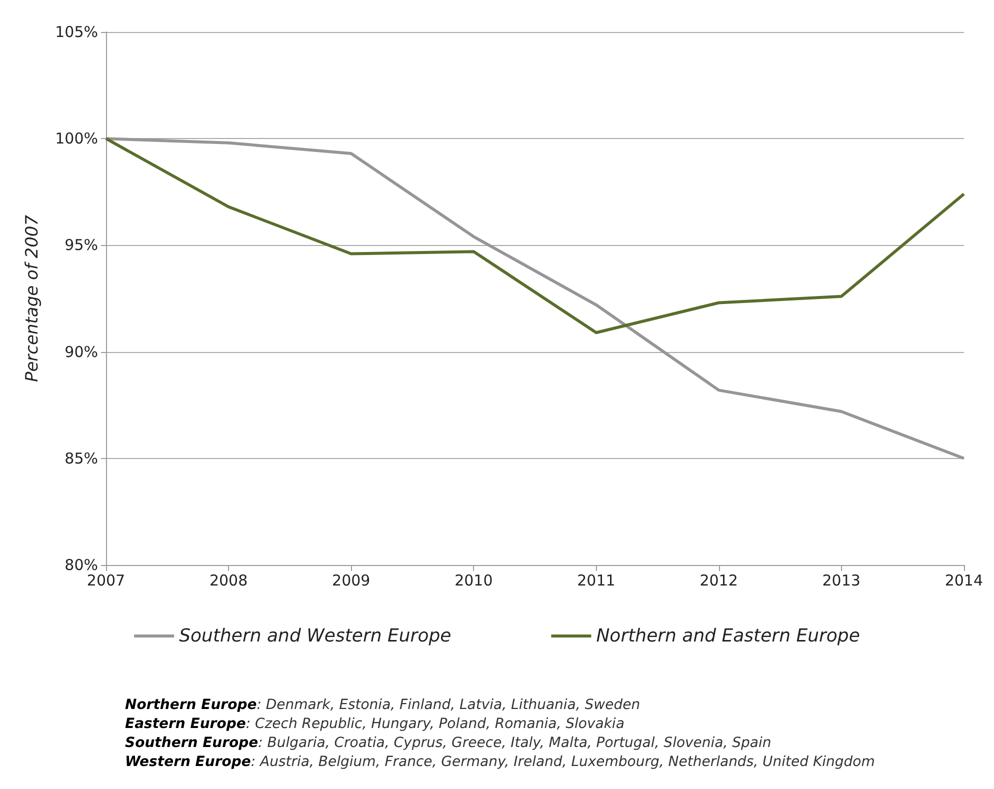 The height and width of the screenshot is (789, 994). Describe the element at coordinates (374, 724) in the screenshot. I see `text: Eastern Europe: Czech Republic, Hungary, Poland, Romania, Slovakia` at that location.